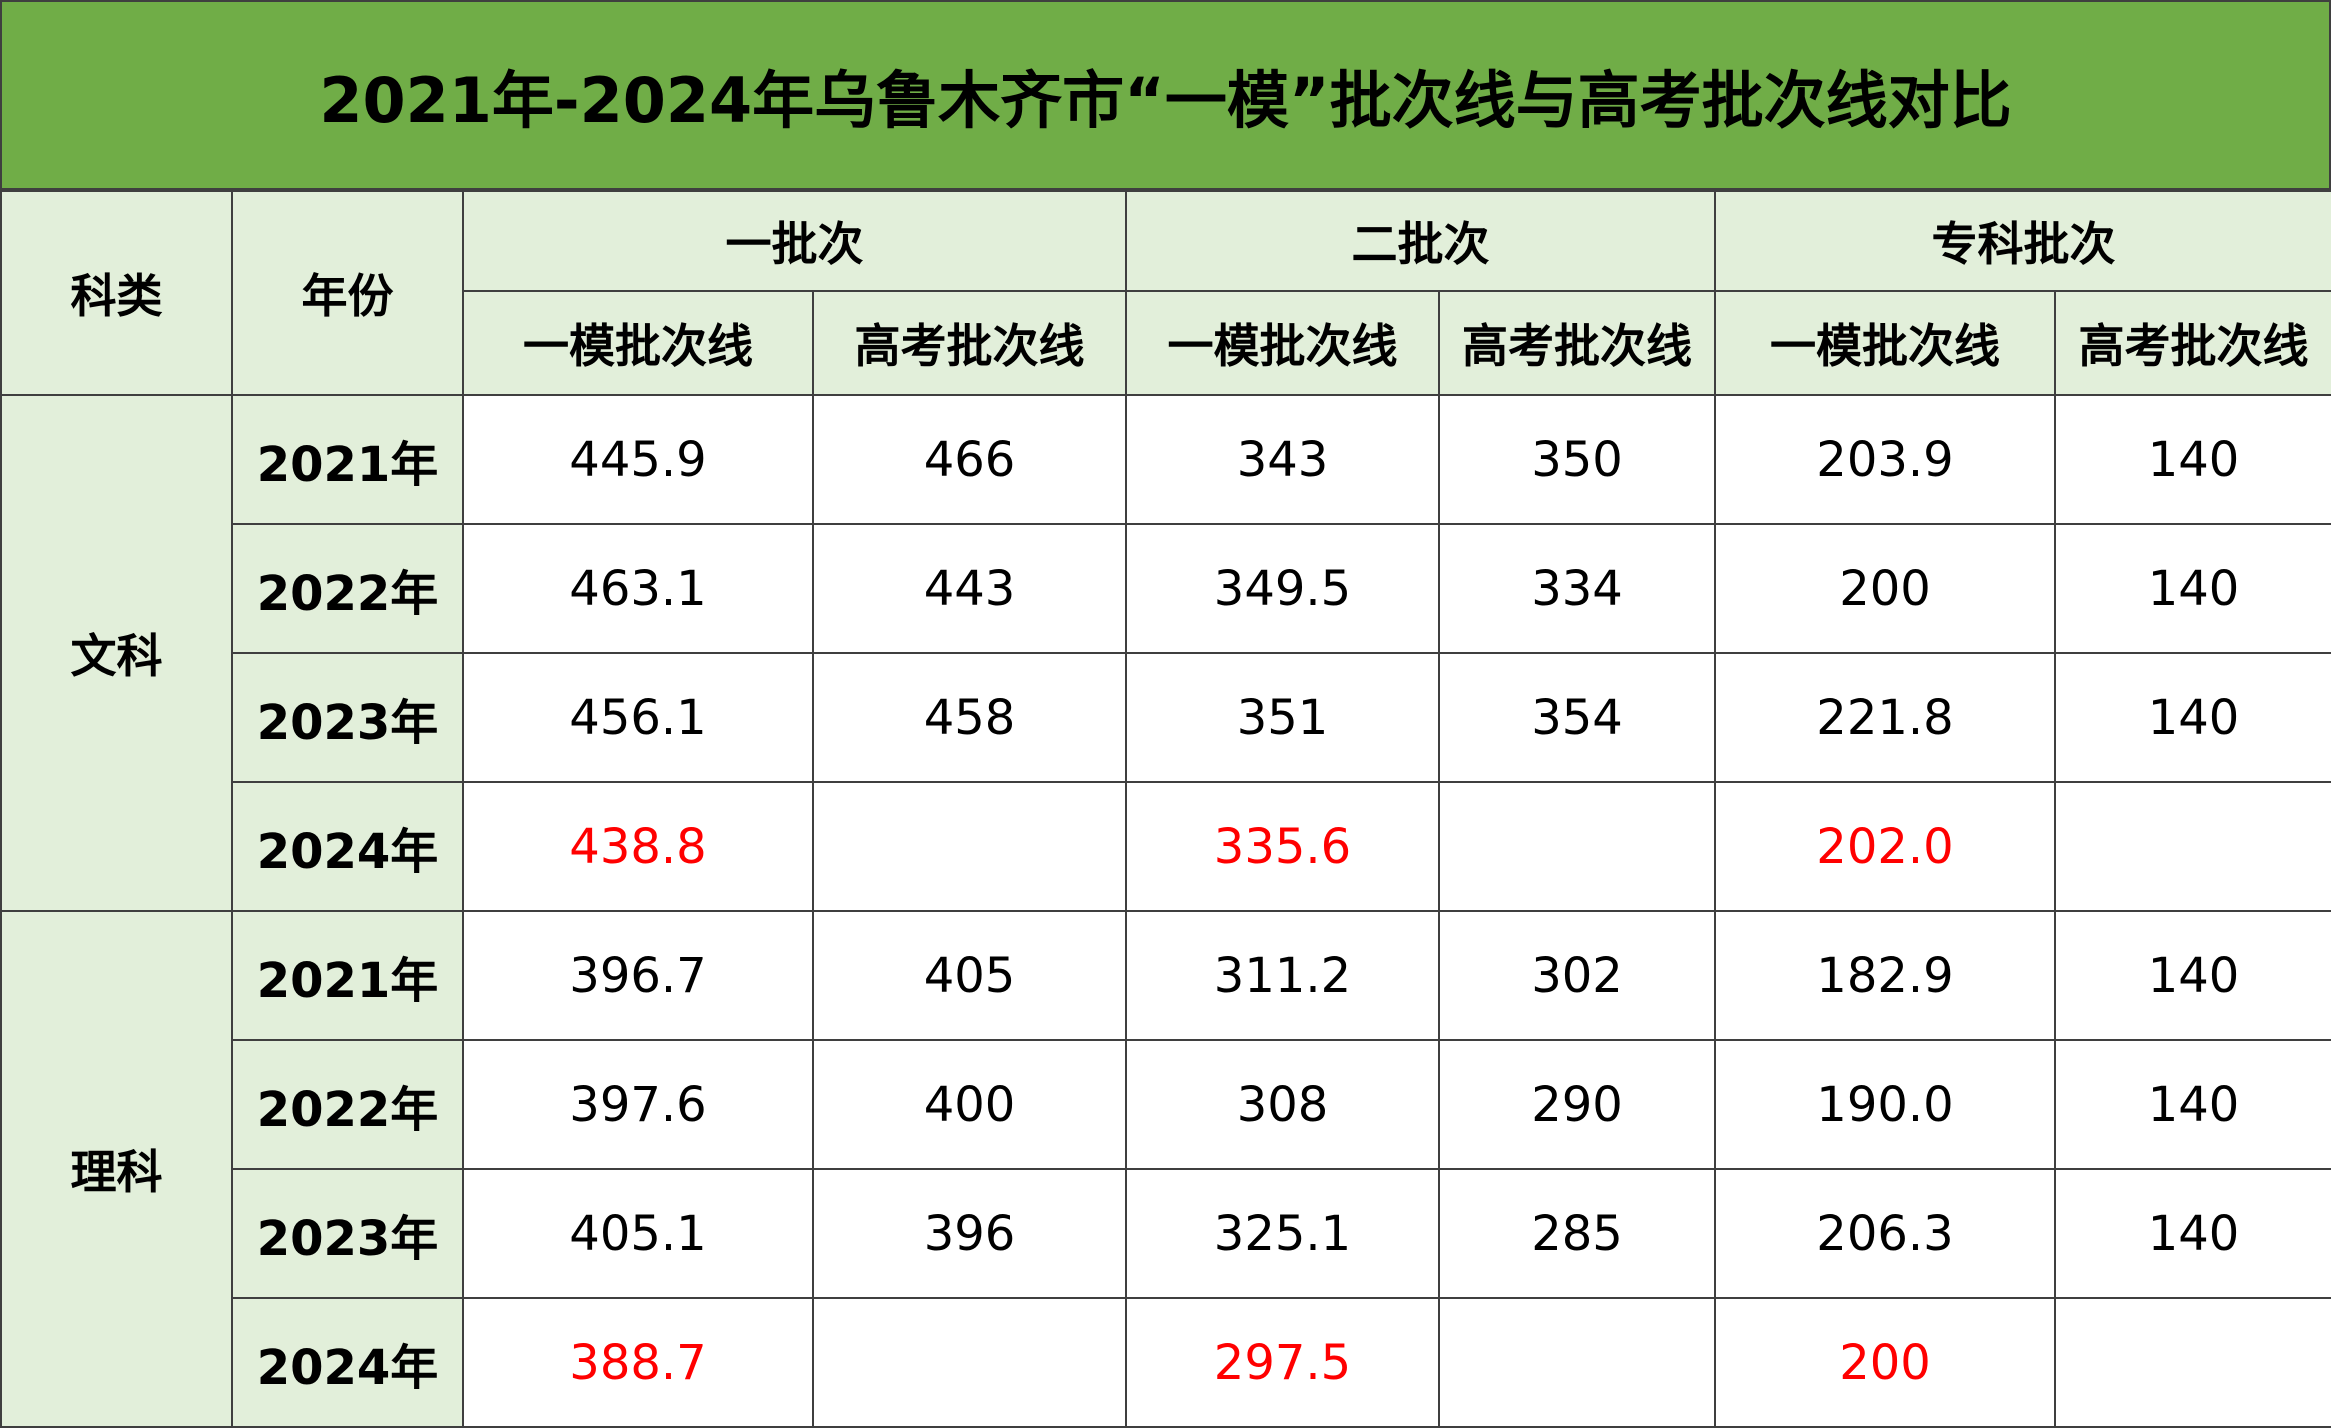 This screenshot has height=1428, width=2331. What do you see at coordinates (1282, 588) in the screenshot?
I see `value-cell: 349.5` at bounding box center [1282, 588].